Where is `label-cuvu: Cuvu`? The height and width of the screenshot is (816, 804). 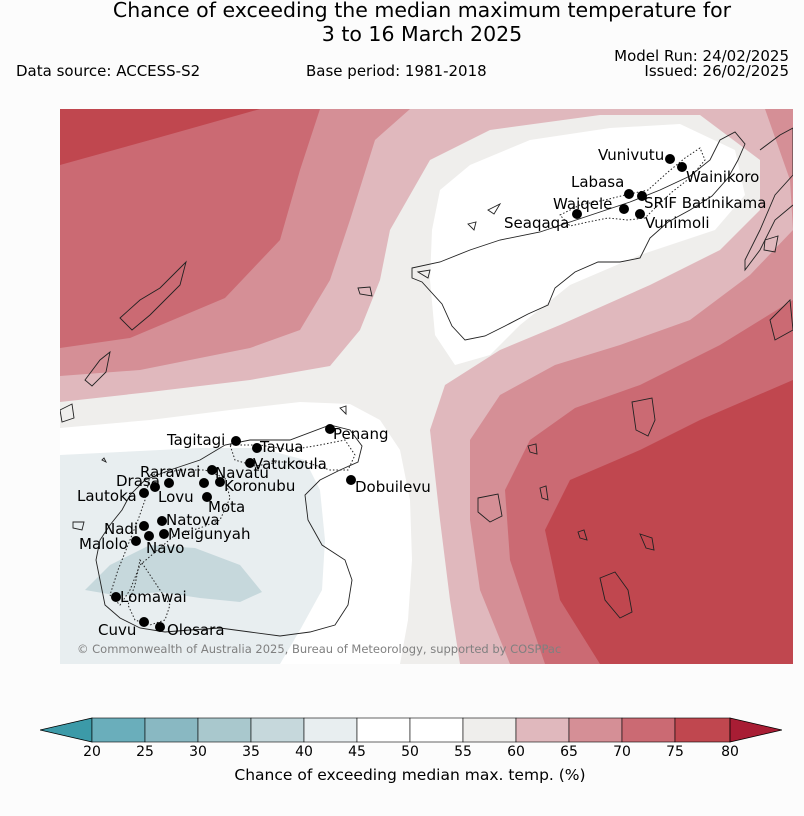
label-cuvu: Cuvu is located at coordinates (117, 630).